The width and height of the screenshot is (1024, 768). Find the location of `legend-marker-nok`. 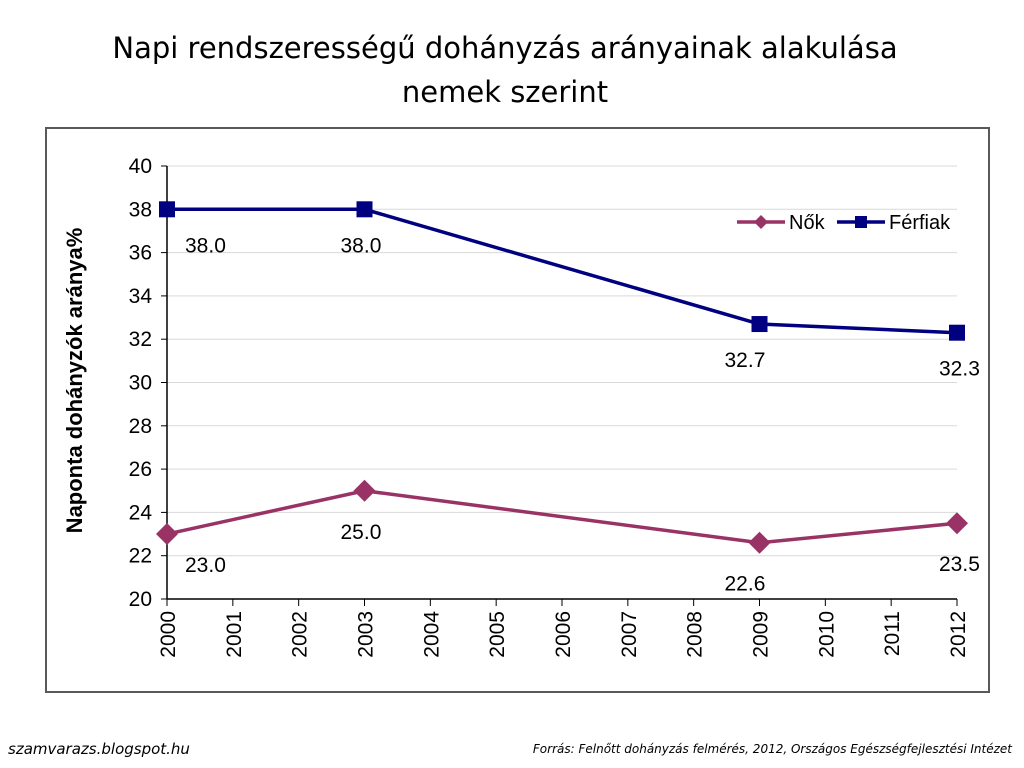

legend-marker-nok is located at coordinates (761, 222).